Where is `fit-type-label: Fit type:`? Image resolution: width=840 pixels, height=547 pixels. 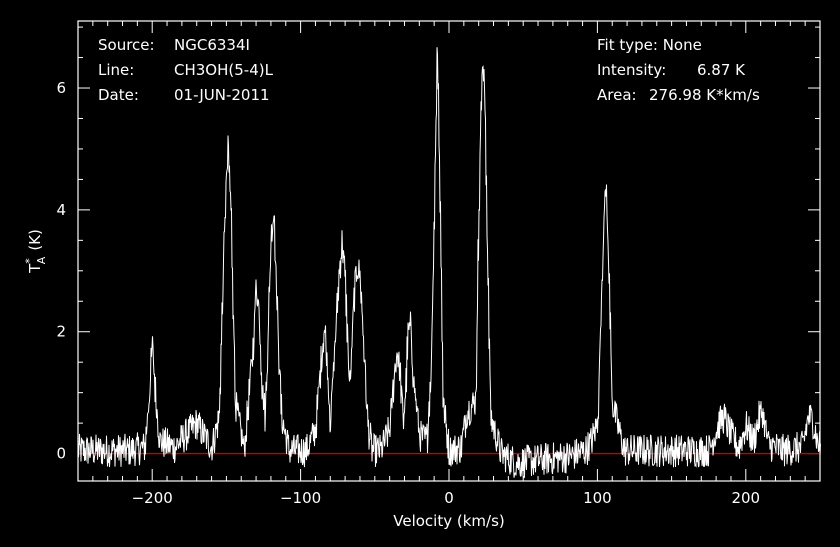 fit-type-label: Fit type: is located at coordinates (627, 45).